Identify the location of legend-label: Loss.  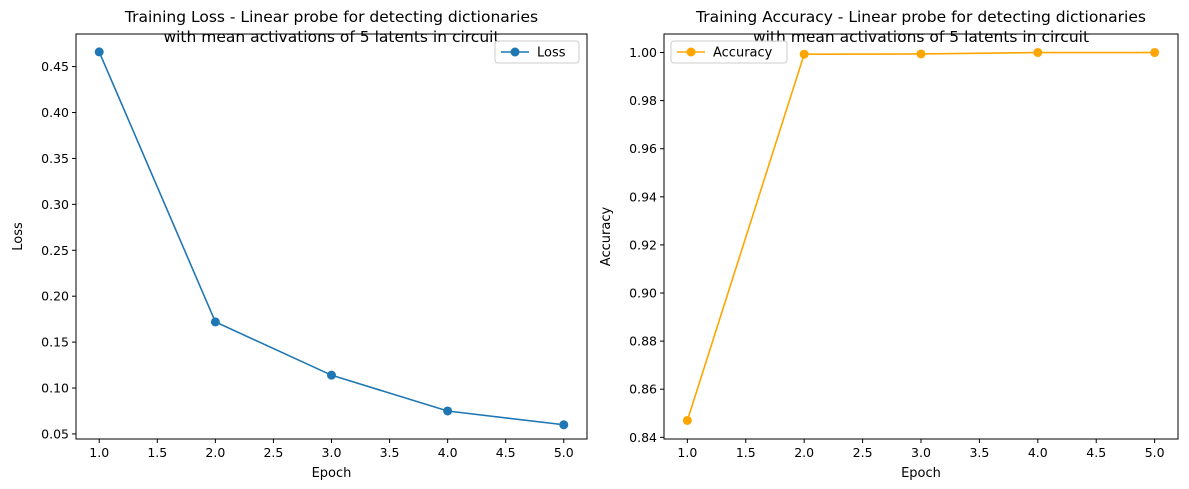
(551, 53).